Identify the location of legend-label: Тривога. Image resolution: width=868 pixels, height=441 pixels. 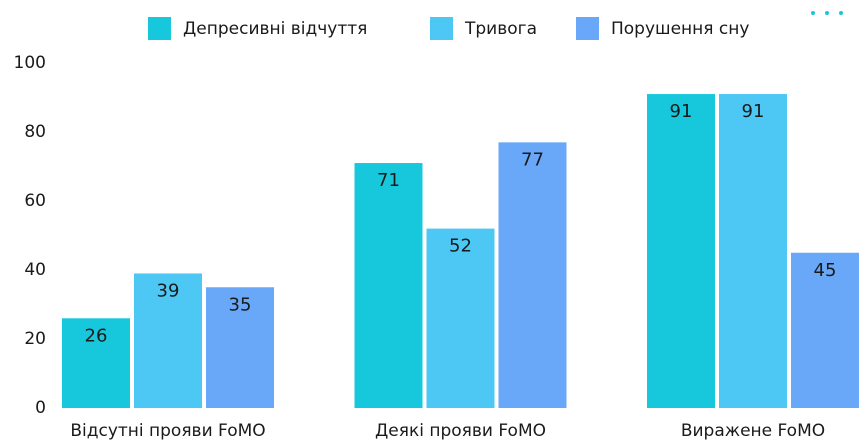
(500, 29).